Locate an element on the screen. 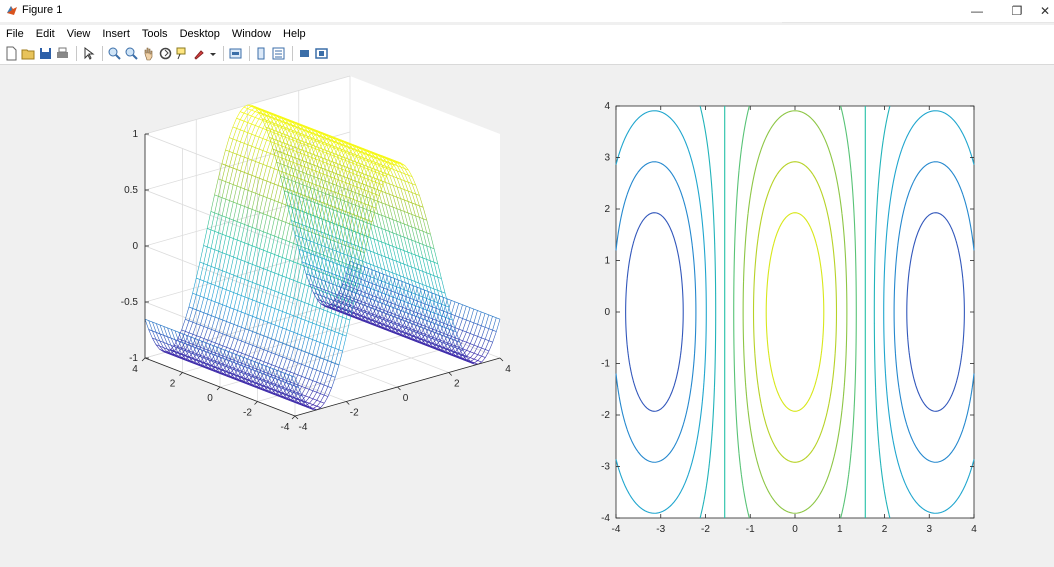 The image size is (1054, 567). data-cursor-icon is located at coordinates (182, 53).